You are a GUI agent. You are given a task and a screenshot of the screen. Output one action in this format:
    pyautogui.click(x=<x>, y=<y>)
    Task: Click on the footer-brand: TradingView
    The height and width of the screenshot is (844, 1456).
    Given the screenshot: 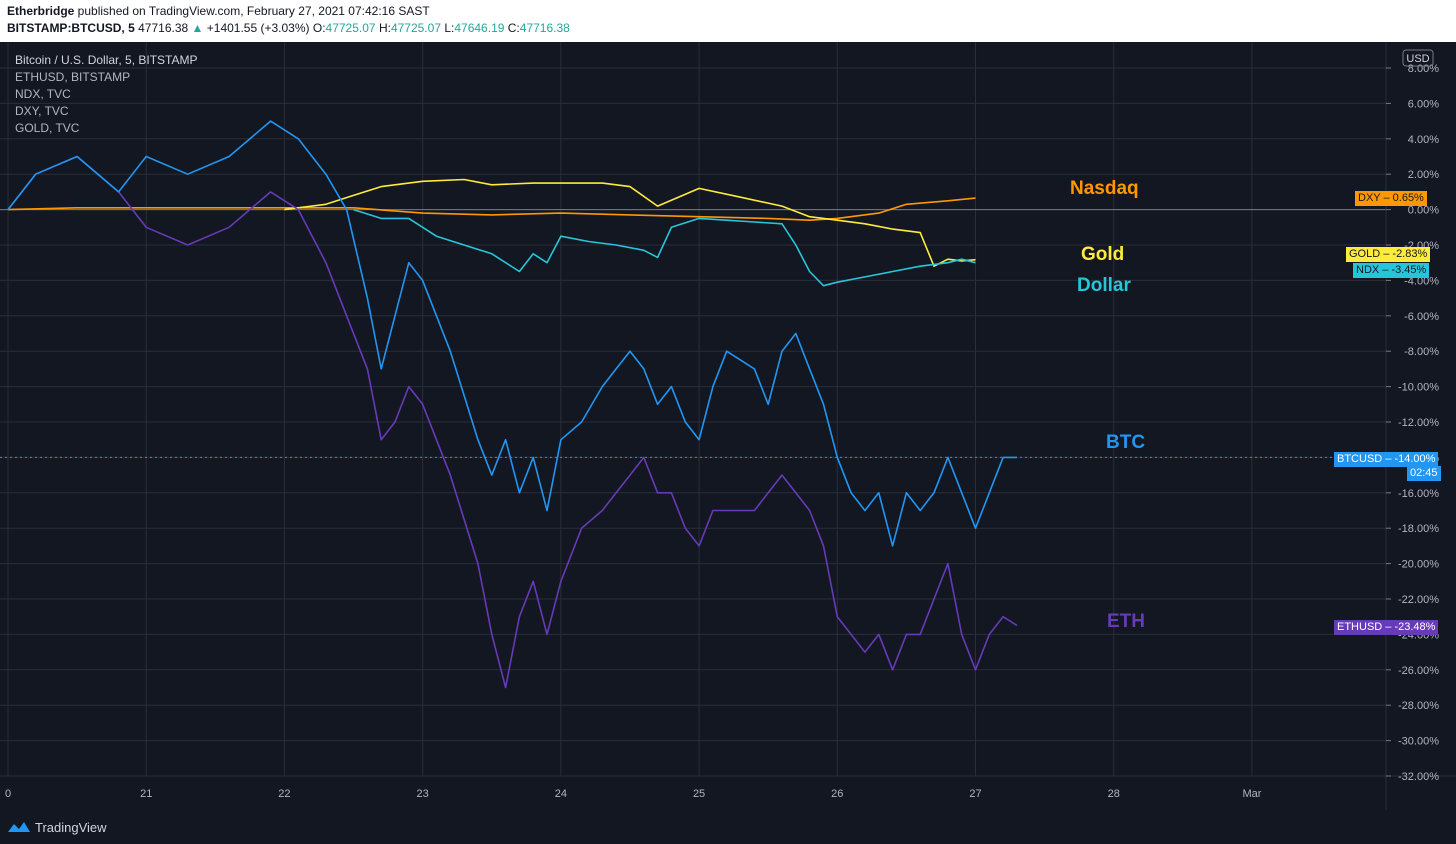 What is the action you would take?
    pyautogui.click(x=71, y=827)
    